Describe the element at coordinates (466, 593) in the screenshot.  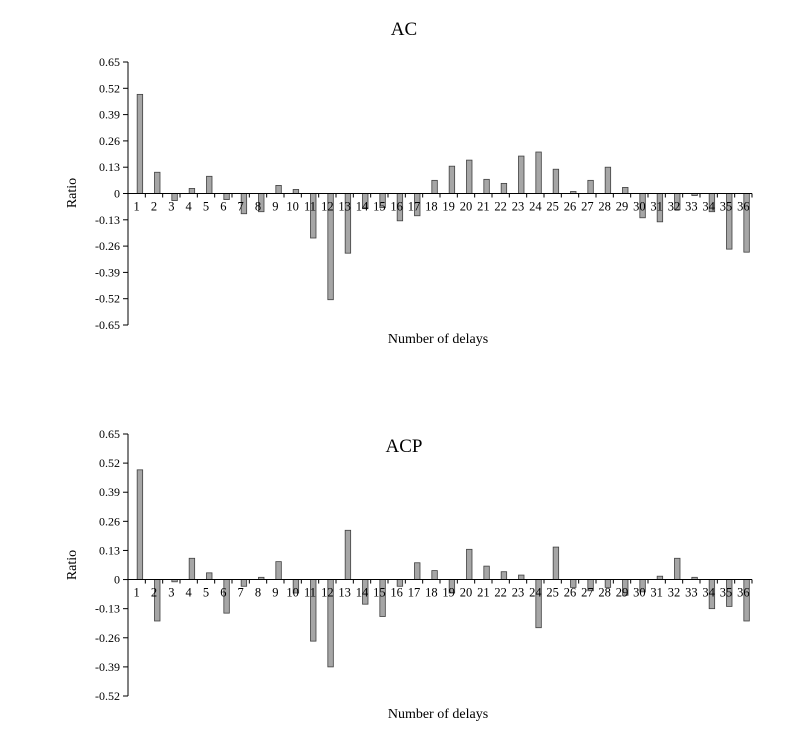
I see `acp-x-tick-label: 20` at that location.